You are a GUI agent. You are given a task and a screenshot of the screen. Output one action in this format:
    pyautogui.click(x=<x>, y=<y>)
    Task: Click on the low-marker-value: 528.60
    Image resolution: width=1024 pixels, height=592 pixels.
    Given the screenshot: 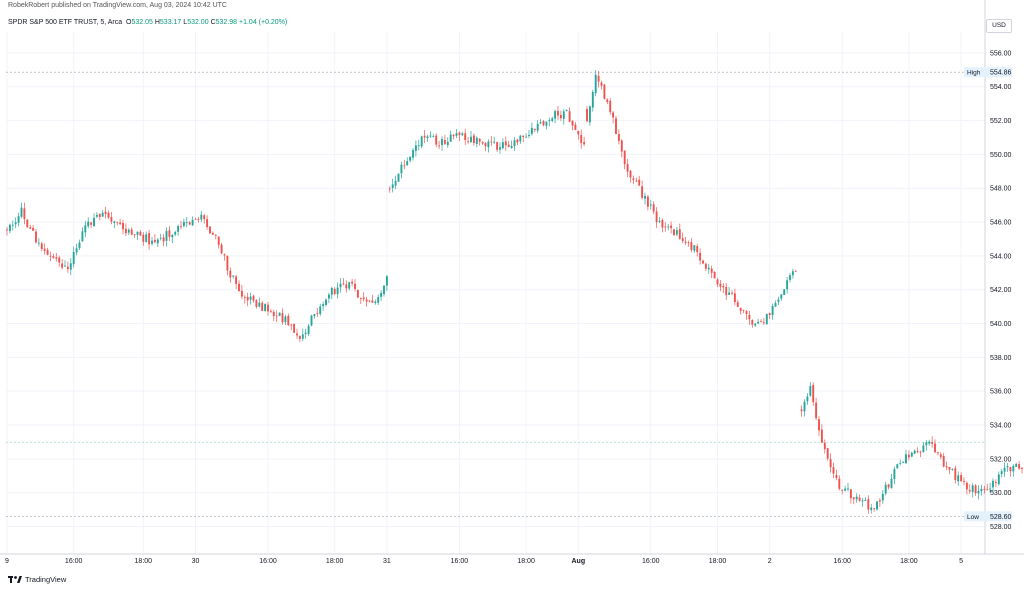 What is the action you would take?
    pyautogui.click(x=1001, y=517)
    